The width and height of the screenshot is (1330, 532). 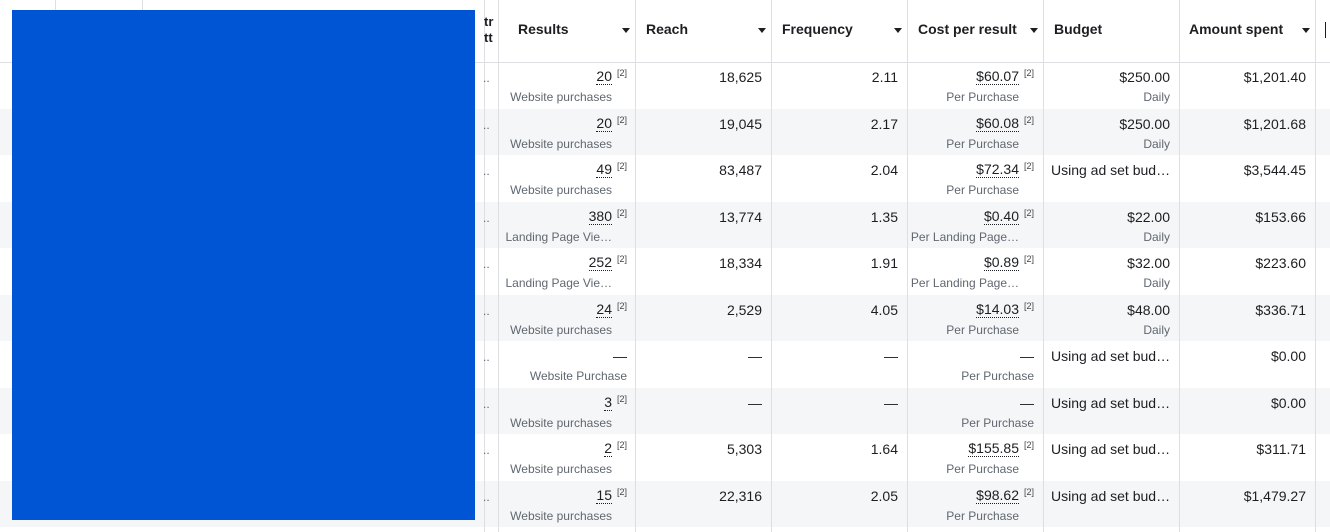 What do you see at coordinates (884, 449) in the screenshot?
I see `frequency: 1.64` at bounding box center [884, 449].